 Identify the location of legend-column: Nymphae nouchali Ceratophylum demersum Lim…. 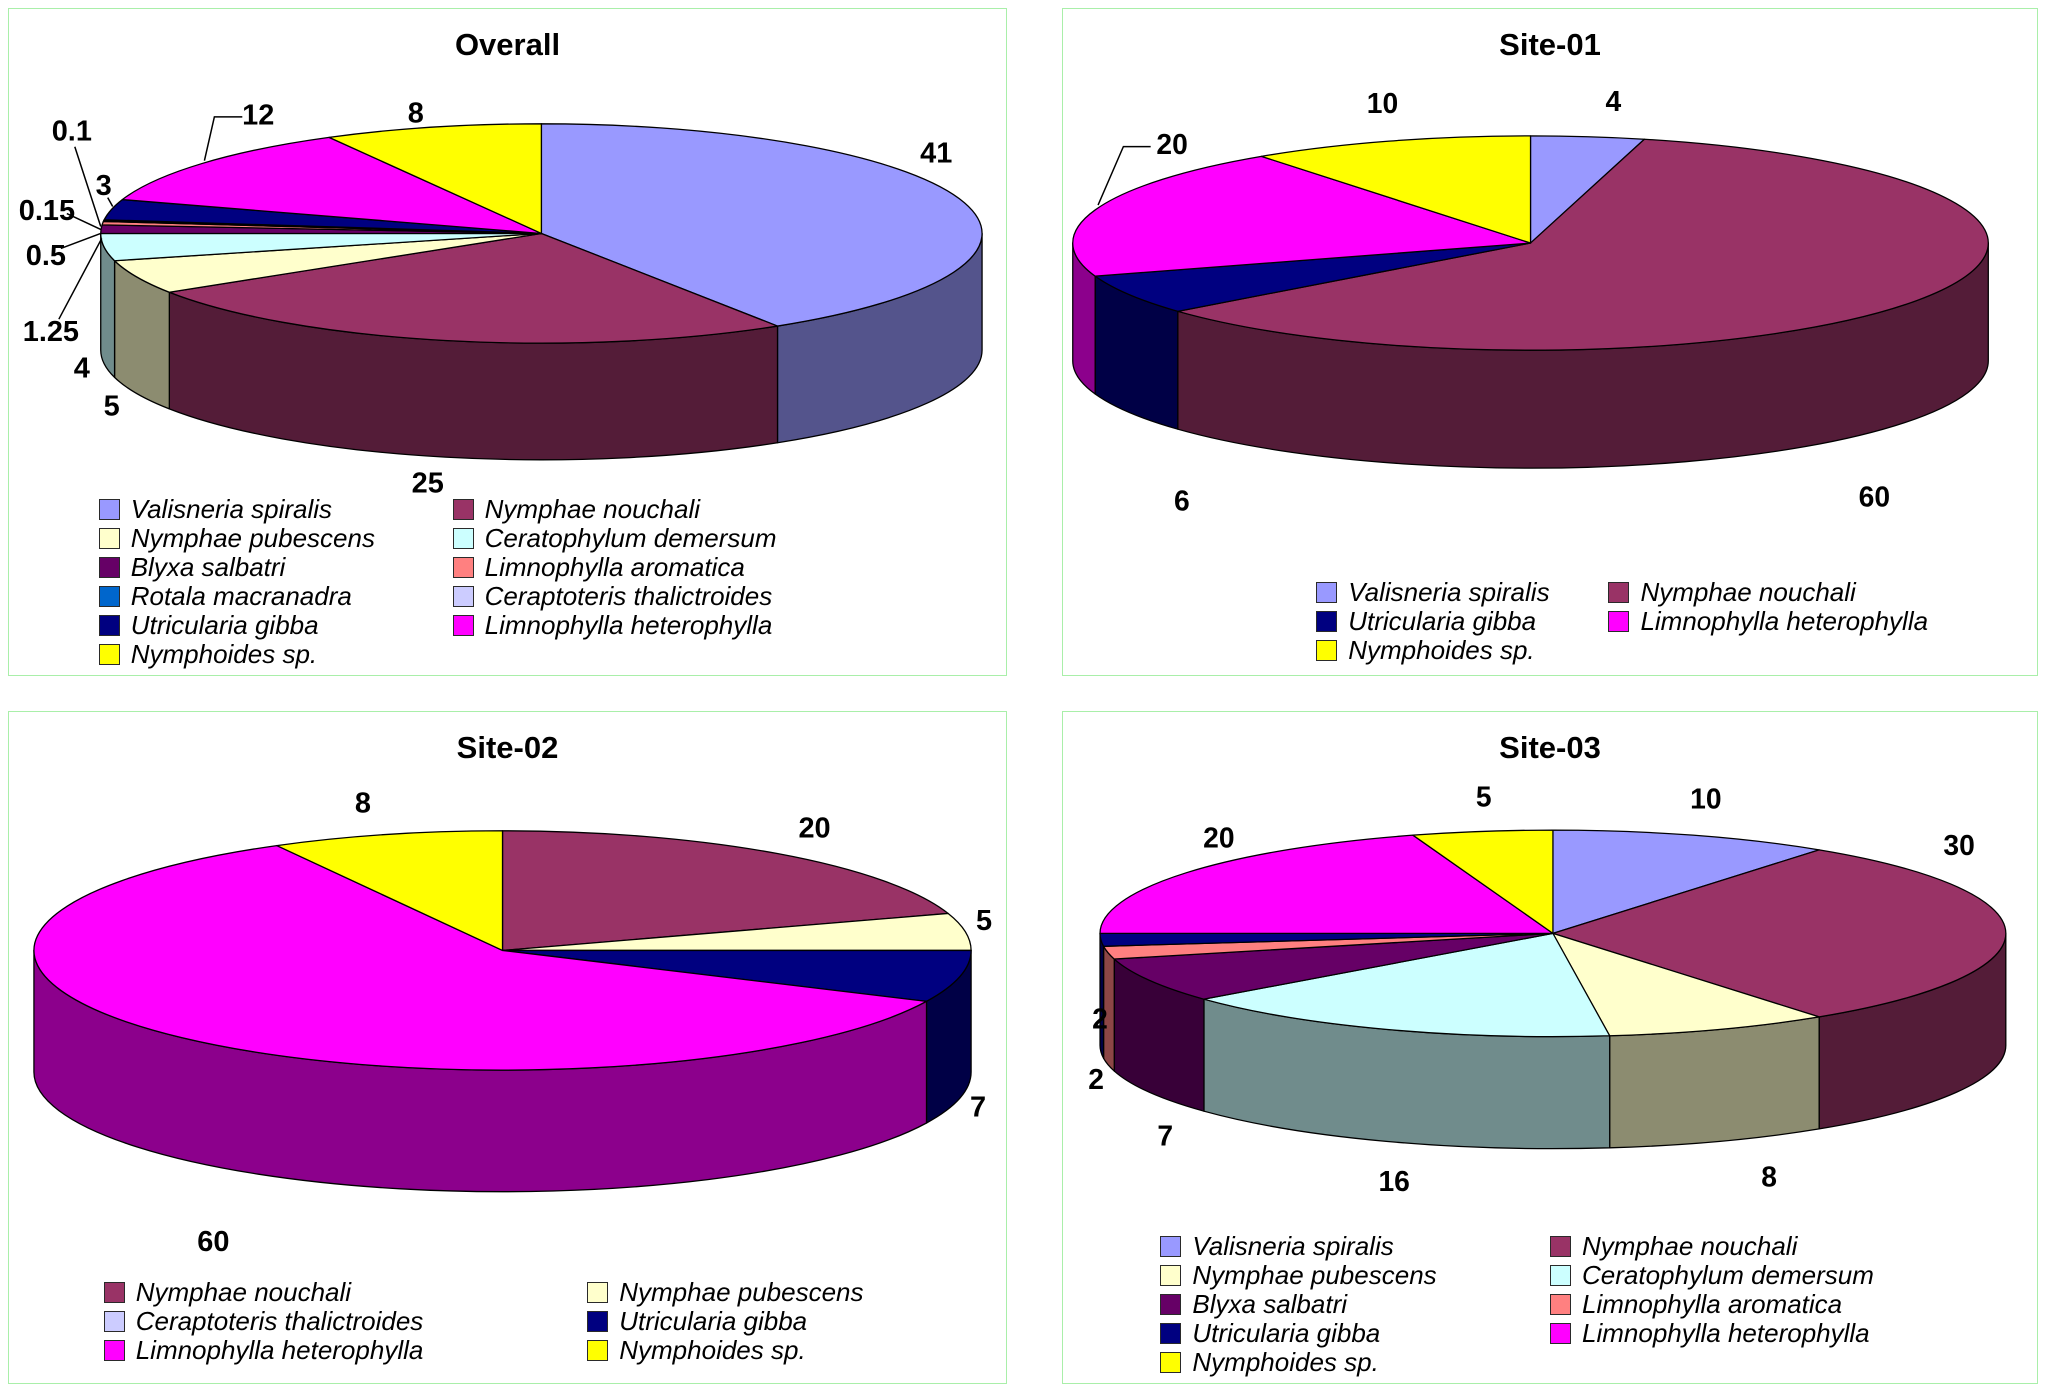
(614, 567).